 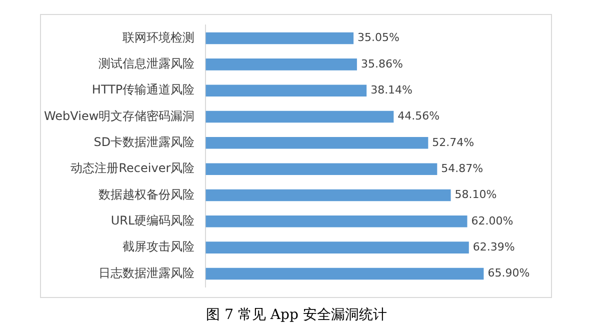 I want to click on data-label: 38.14%, so click(x=391, y=89).